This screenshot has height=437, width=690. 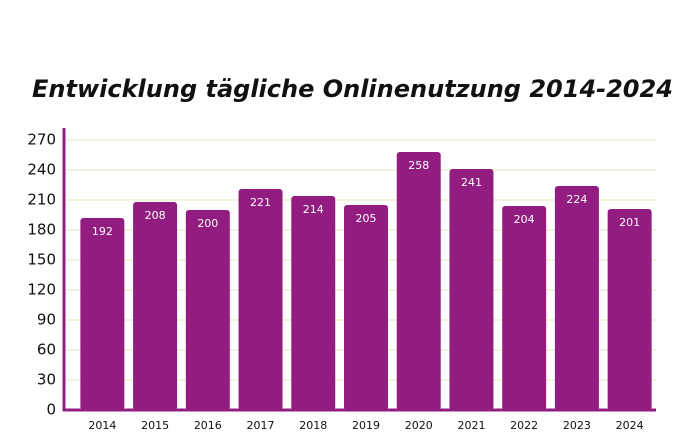 I want to click on value-label: 224, so click(x=576, y=199).